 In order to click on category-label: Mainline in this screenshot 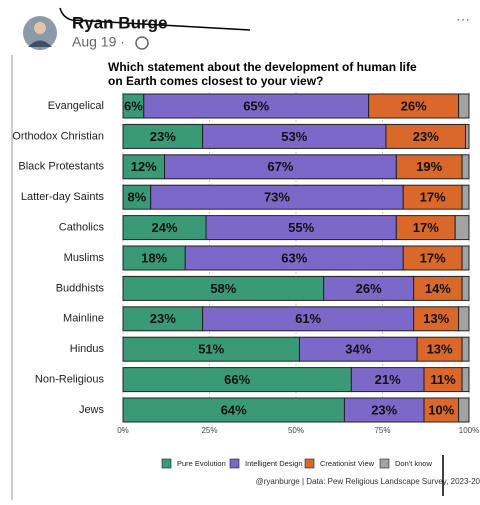, I will do `click(83, 319)`.